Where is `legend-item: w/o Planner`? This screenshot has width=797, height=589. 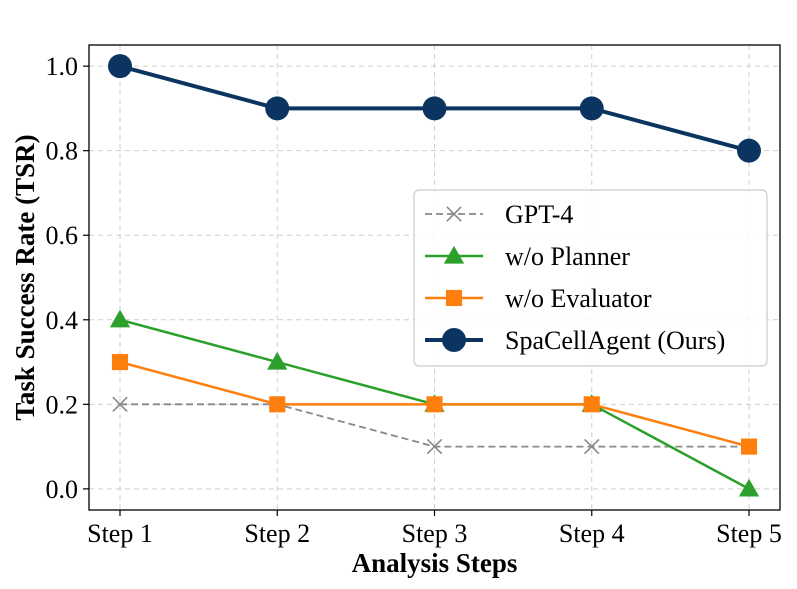
legend-item: w/o Planner is located at coordinates (527, 256).